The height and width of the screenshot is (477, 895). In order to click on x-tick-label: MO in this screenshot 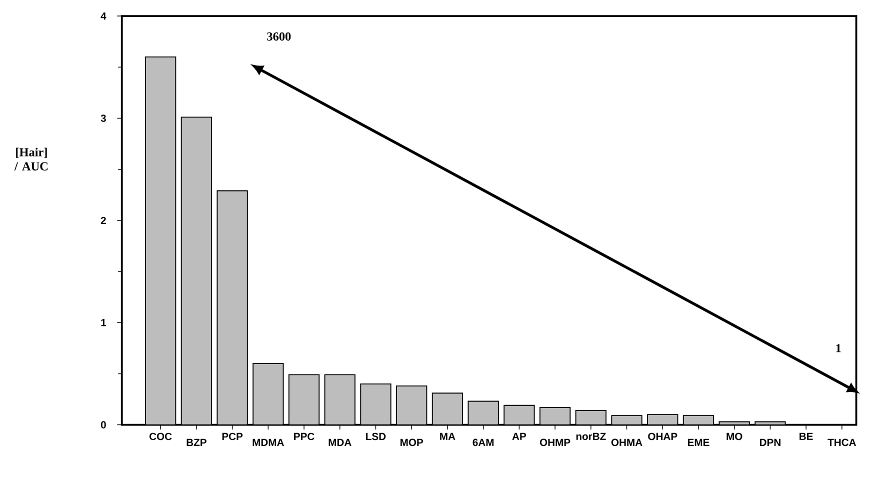, I will do `click(734, 436)`.